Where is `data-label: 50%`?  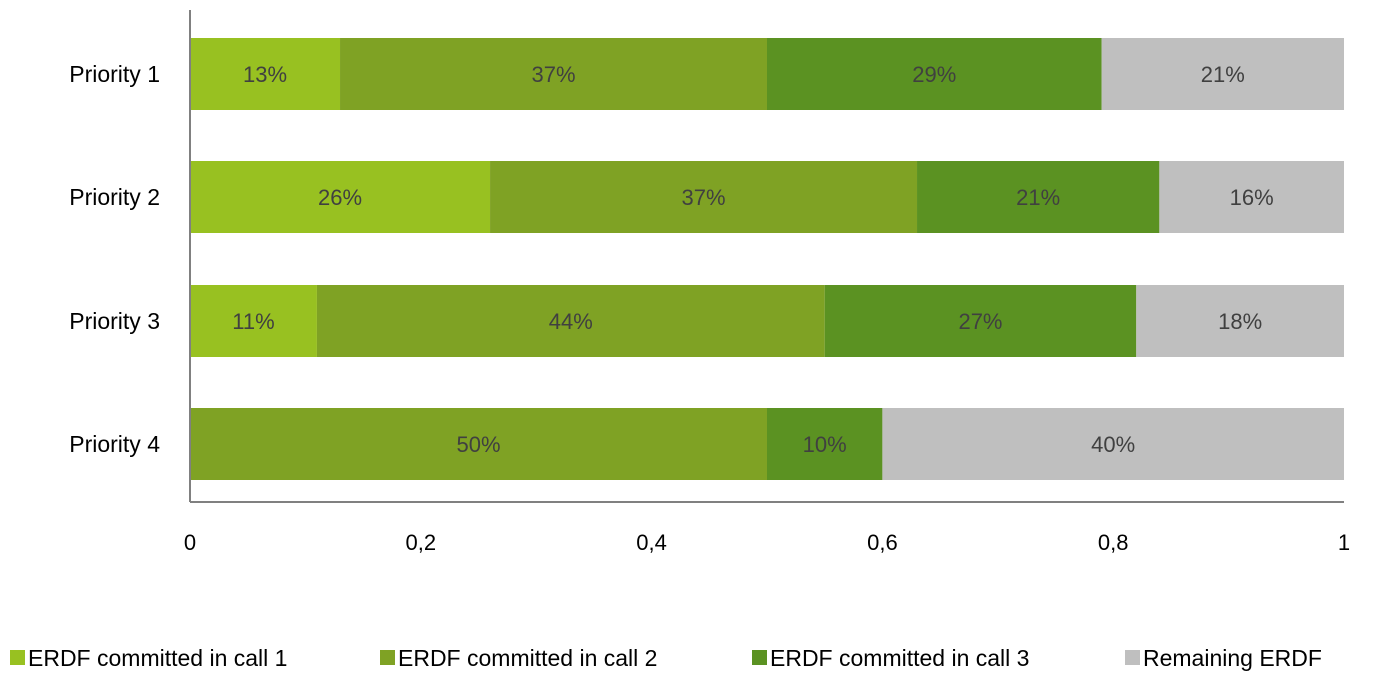
data-label: 50% is located at coordinates (478, 444).